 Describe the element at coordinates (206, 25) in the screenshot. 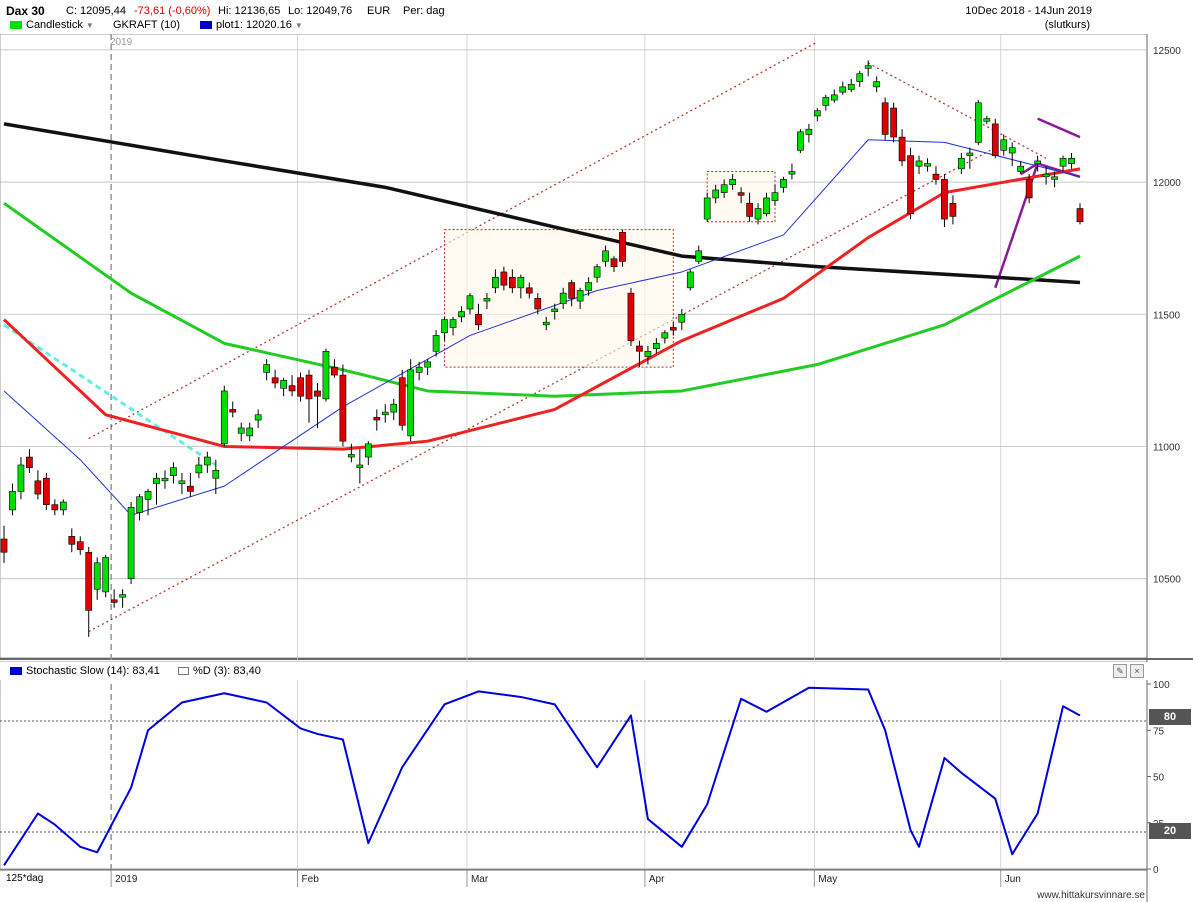

I see `plot1-swatch-icon` at that location.